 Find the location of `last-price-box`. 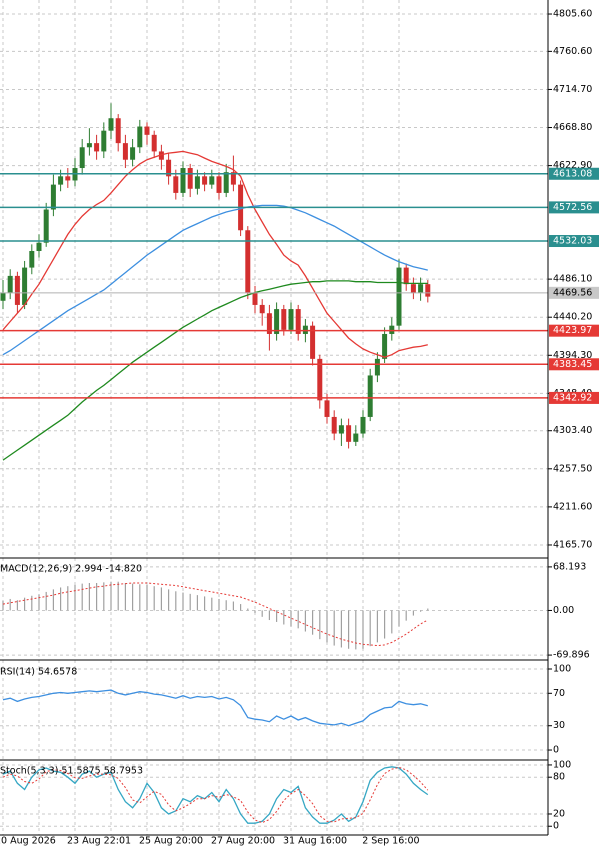

last-price-box is located at coordinates (574, 292).